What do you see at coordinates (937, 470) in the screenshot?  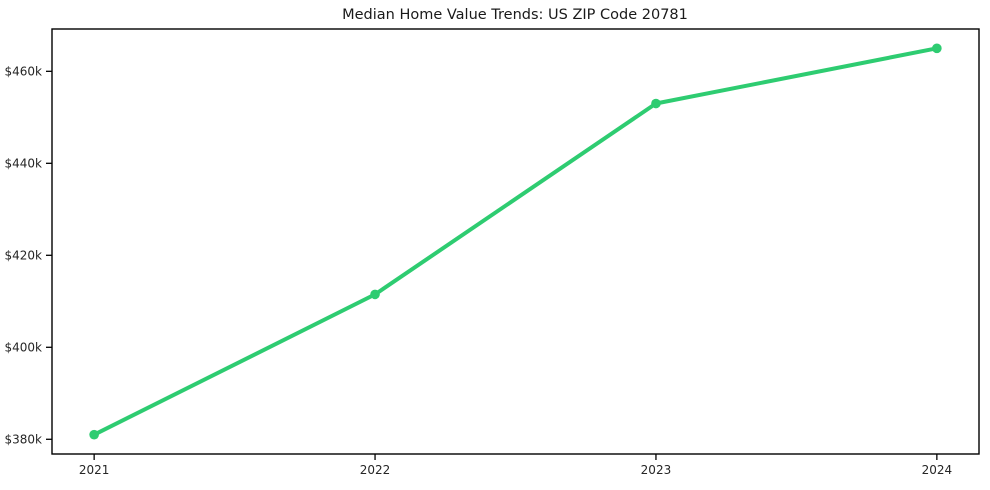 I see `x-tick-label: 2024` at bounding box center [937, 470].